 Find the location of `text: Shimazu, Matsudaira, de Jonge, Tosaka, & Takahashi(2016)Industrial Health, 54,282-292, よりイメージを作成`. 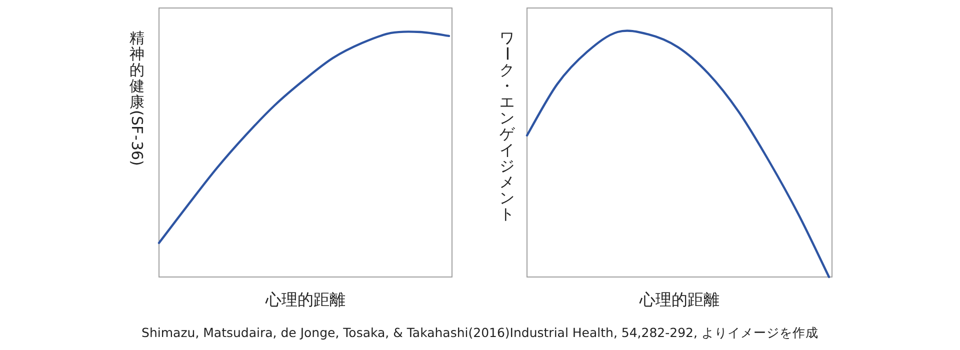

text: Shimazu, Matsudaira, de Jonge, Tosaka, & Takahashi(2016)Industrial Health, 54,282-292, よりイメージを作成 is located at coordinates (480, 332).